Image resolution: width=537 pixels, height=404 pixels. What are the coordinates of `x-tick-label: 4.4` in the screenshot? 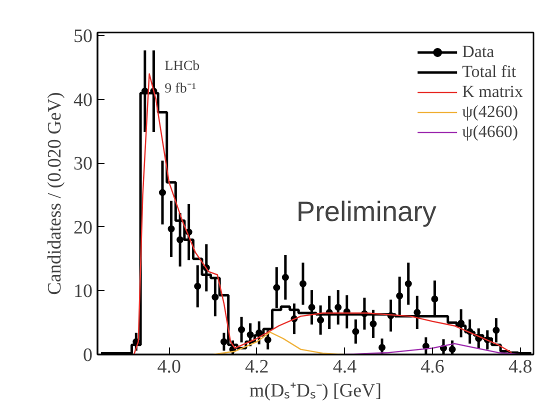 It's located at (345, 367).